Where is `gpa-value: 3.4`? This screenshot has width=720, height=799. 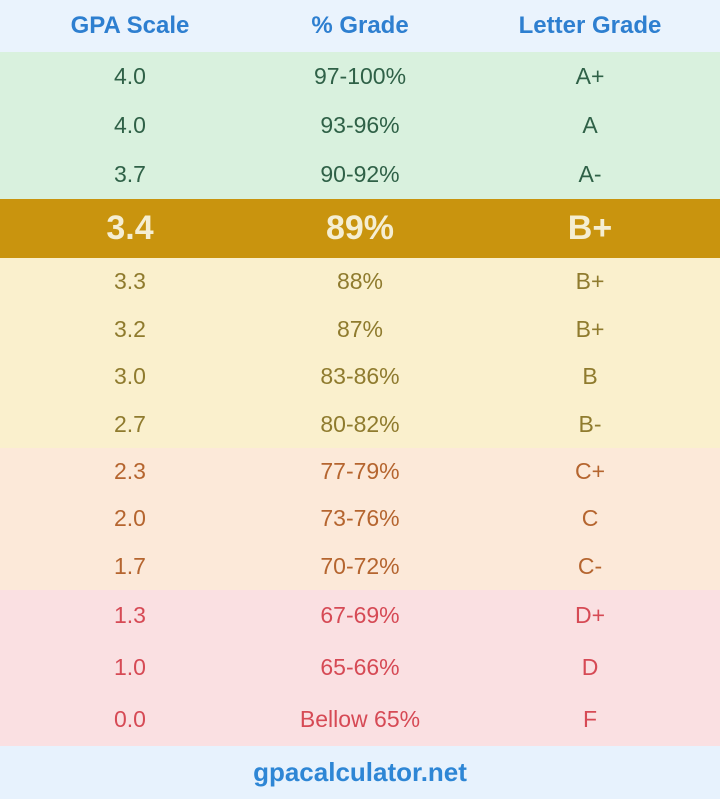 gpa-value: 3.4 is located at coordinates (130, 228).